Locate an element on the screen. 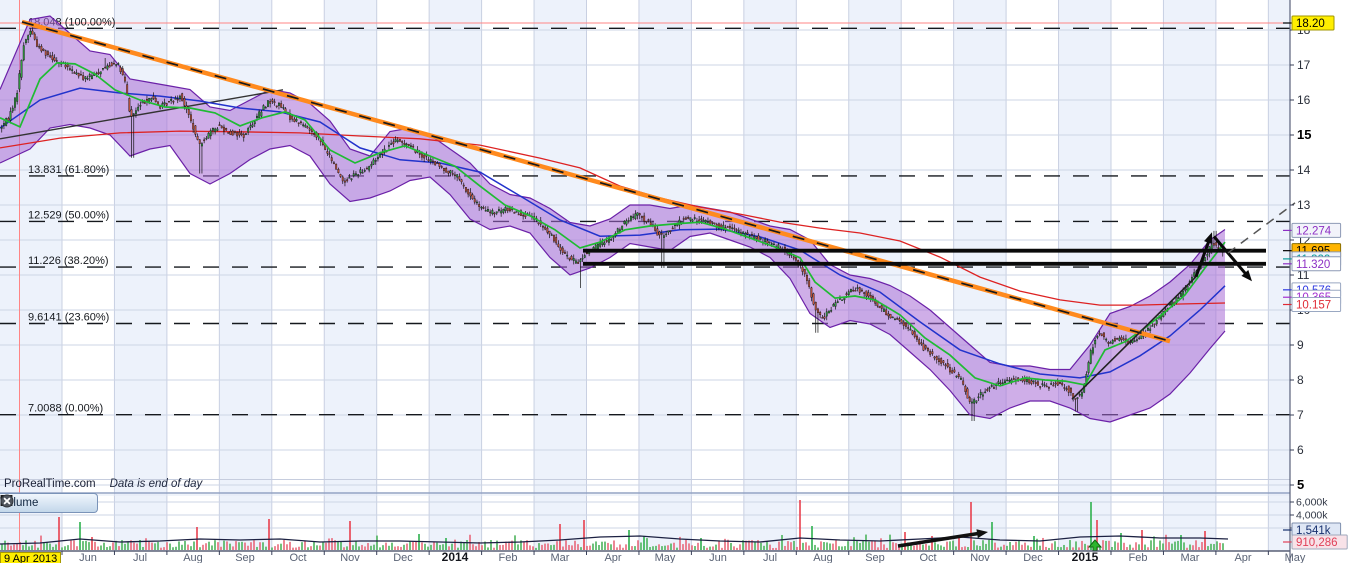 Image resolution: width=1348 pixels, height=563 pixels. wrench-icon is located at coordinates (28, 502).